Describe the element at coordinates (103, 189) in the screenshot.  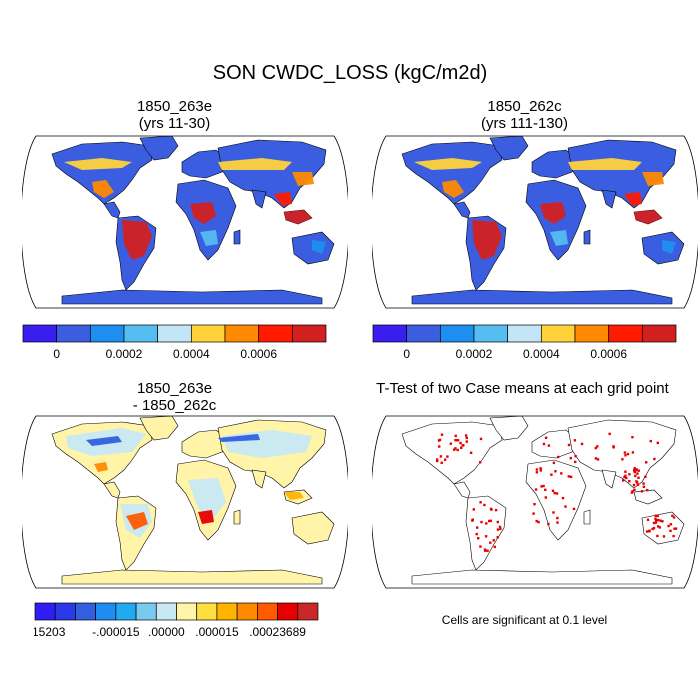
I see `patch-se-us` at that location.